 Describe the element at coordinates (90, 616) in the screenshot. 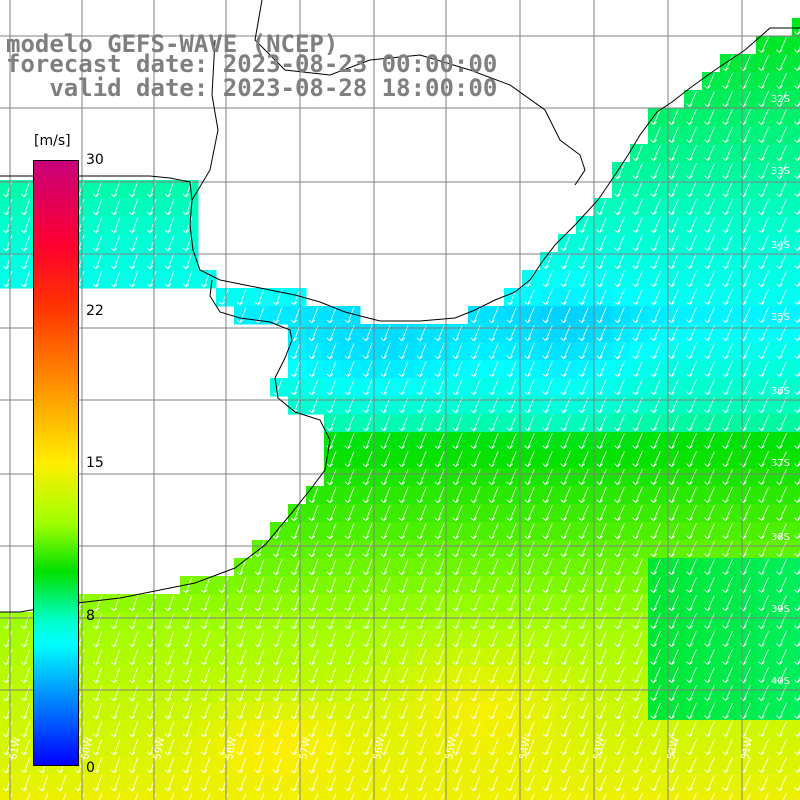

I see `colorbar-tick-8: 8` at that location.